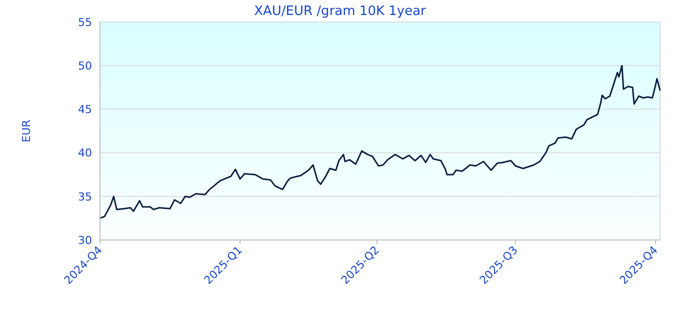  I want to click on y-tick-label: 45, so click(85, 109).